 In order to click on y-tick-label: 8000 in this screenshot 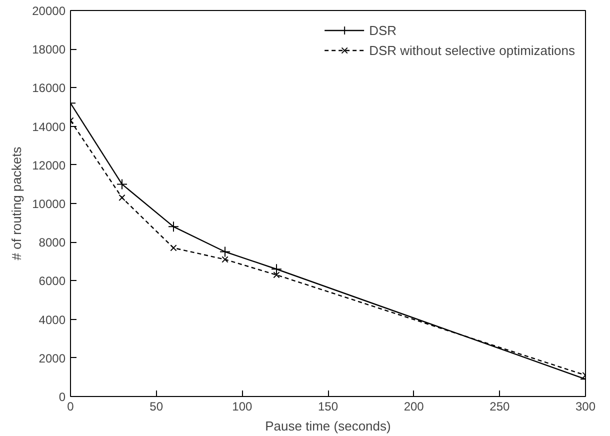, I will do `click(52, 243)`.